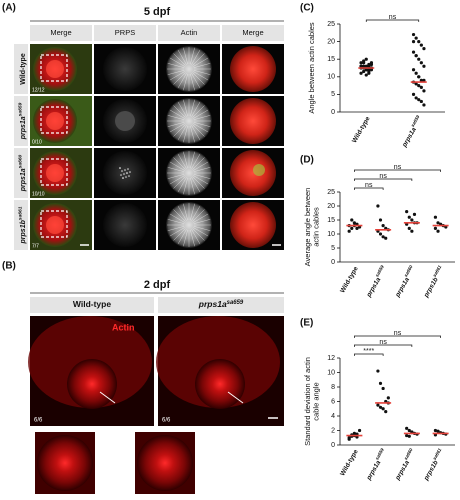  I want to click on panel-title: 2 dpf, so click(157, 285).